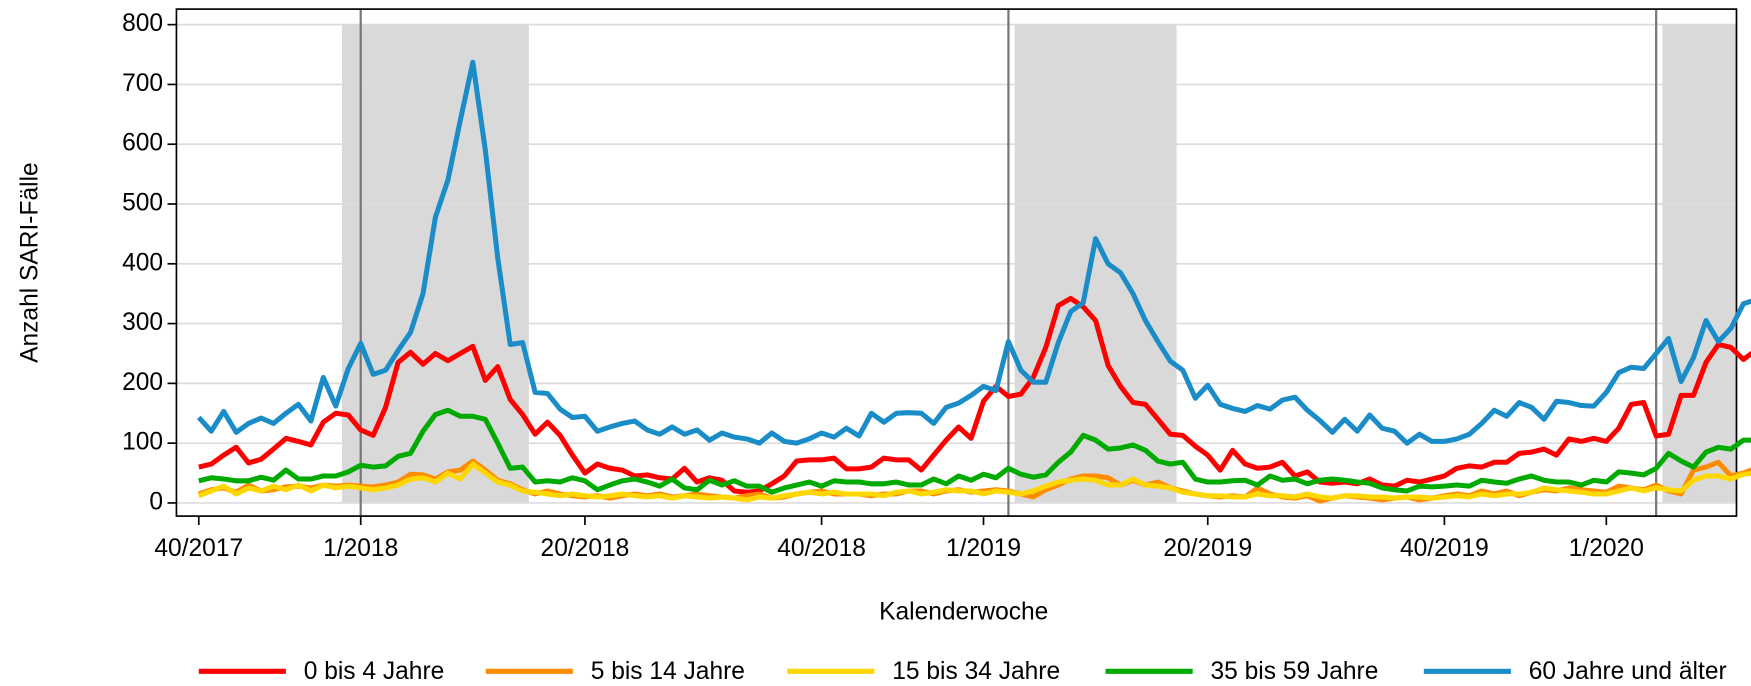  I want to click on x-tick-label: 20/2019, so click(1207, 548).